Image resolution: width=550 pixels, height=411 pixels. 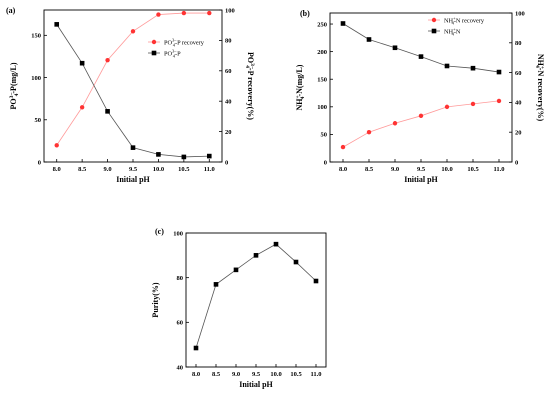 I want to click on y-right-tick-label: 60, so click(x=518, y=73).